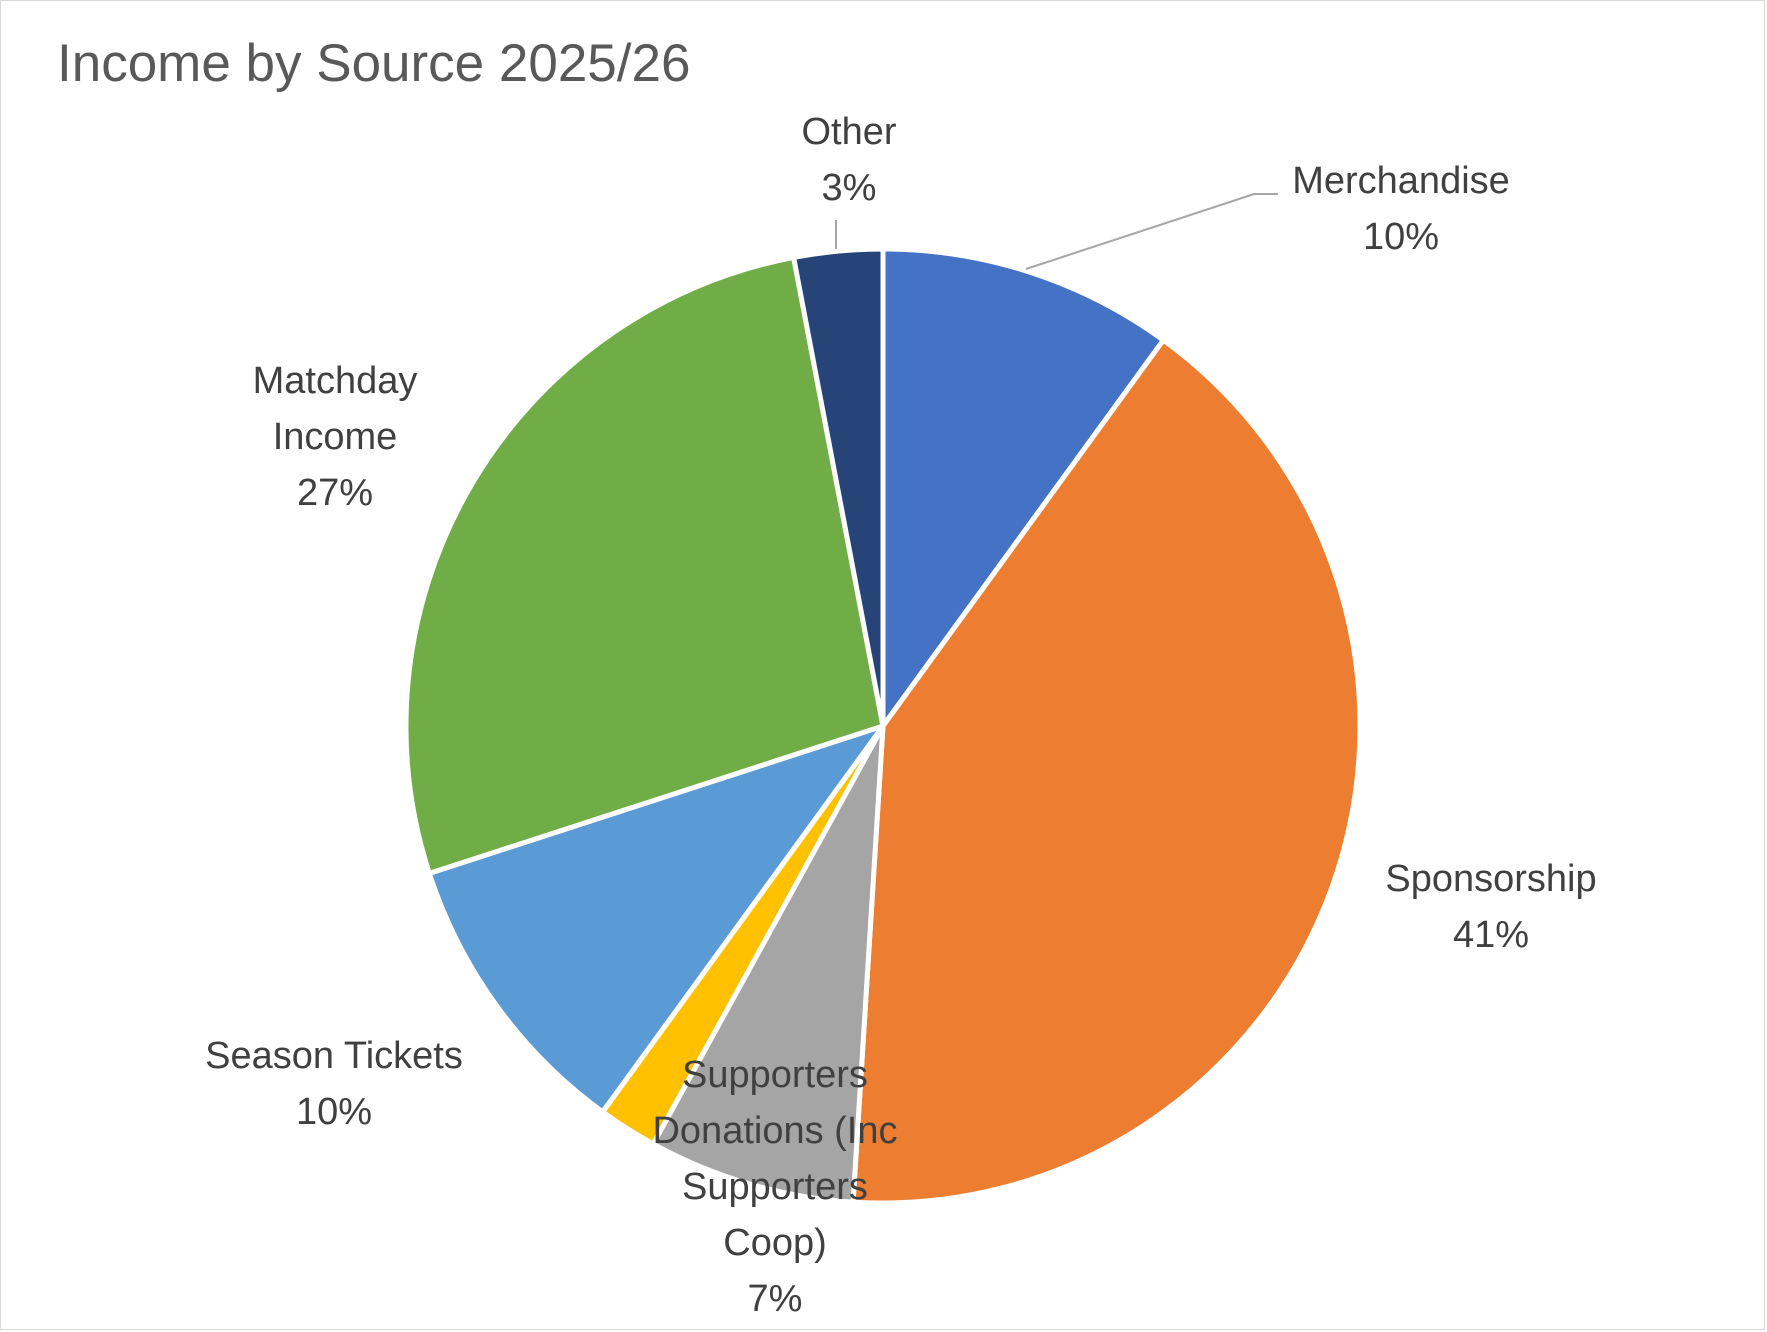  Describe the element at coordinates (373, 63) in the screenshot. I see `chart-title: Income by Source 2025/26` at that location.